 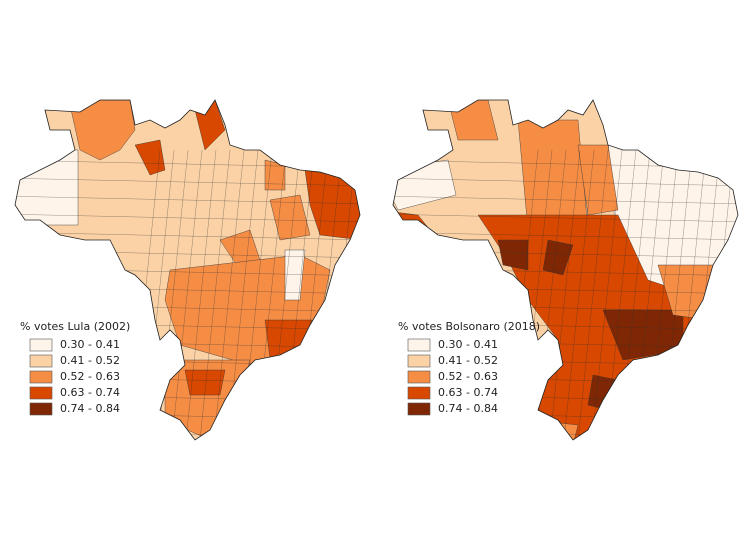 What do you see at coordinates (469, 326) in the screenshot?
I see `legend-title: % votes Bolsonaro (2018)` at bounding box center [469, 326].